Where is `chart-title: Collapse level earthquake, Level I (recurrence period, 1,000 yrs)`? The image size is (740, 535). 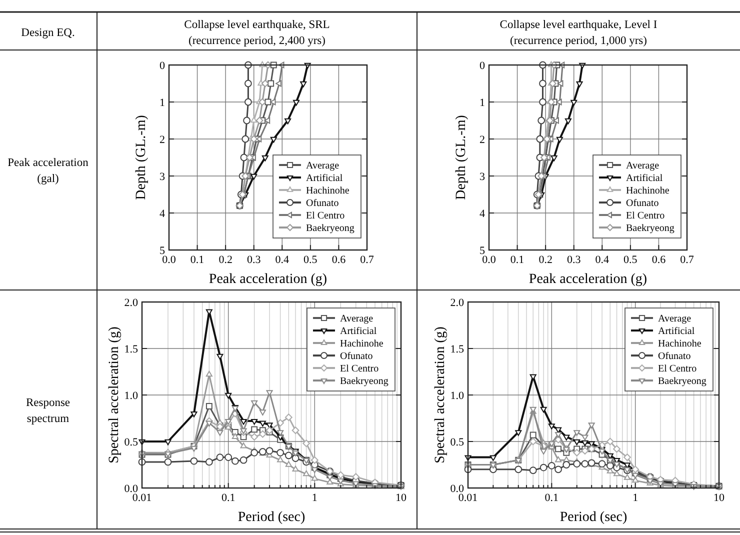
chart-title: Collapse level earthquake, Level I (recurrence period, 1,000 yrs) is located at coordinates (579, 33).